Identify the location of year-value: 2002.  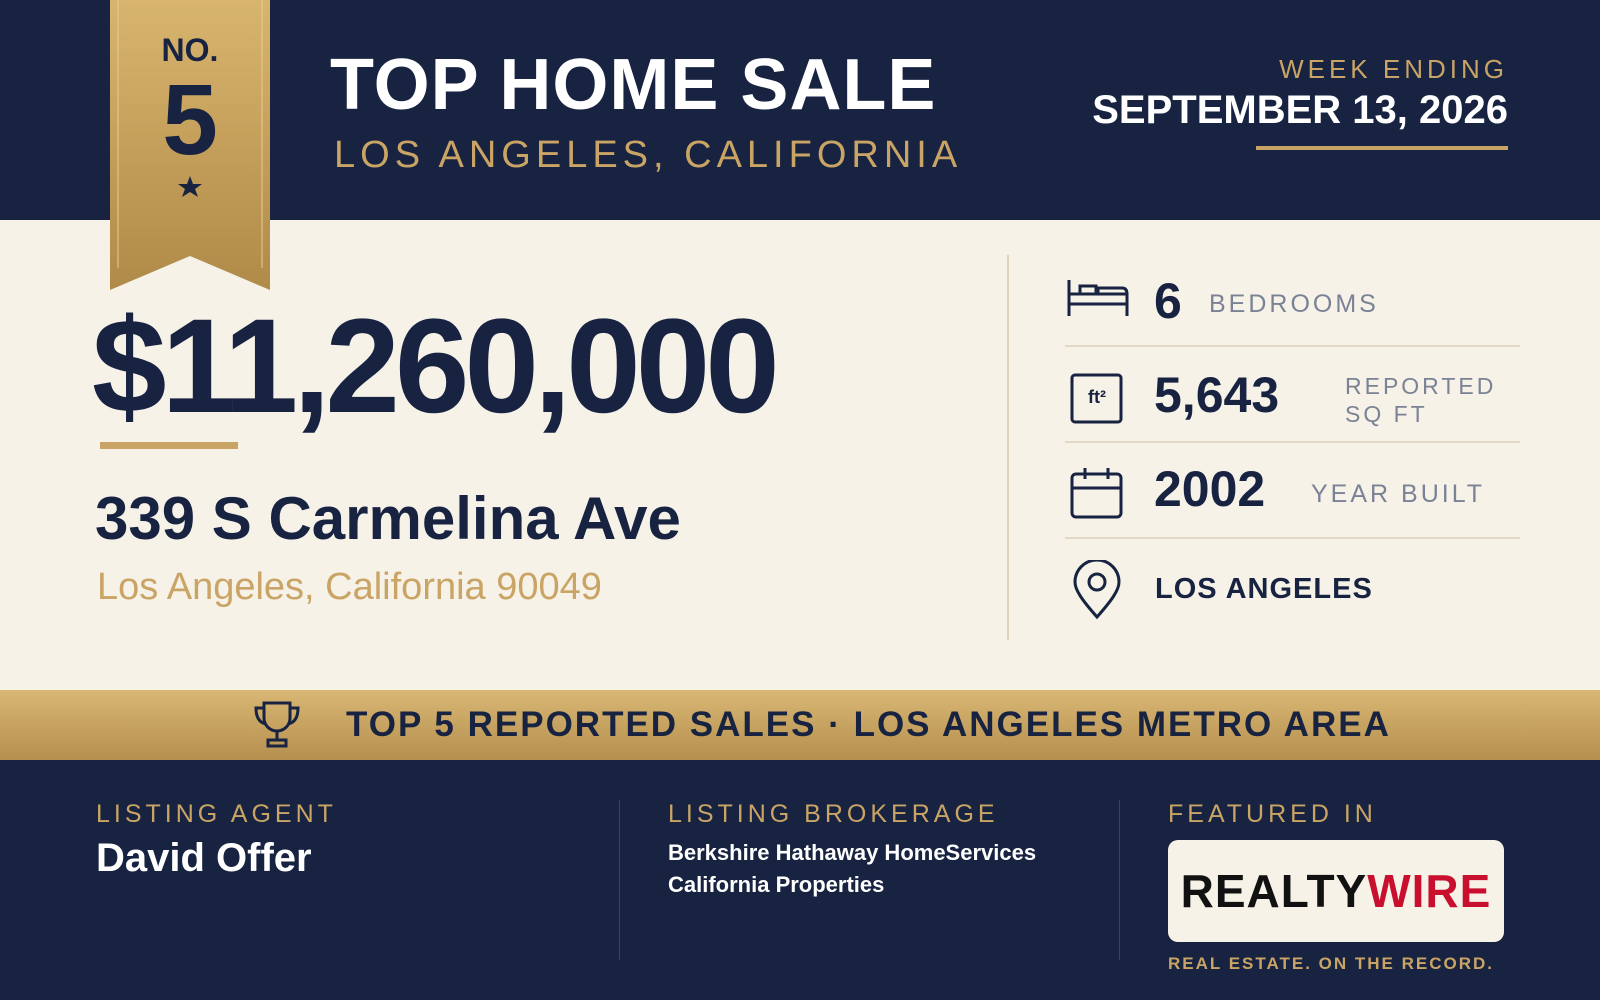
(1210, 489).